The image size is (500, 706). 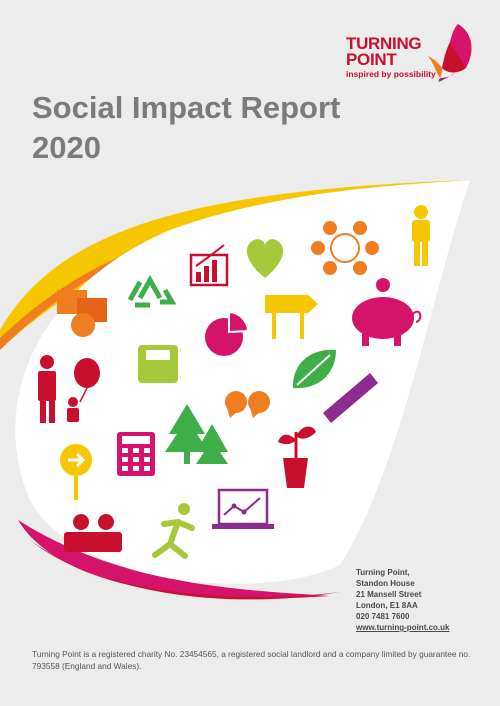 What do you see at coordinates (196, 434) in the screenshot?
I see `trees-icon` at bounding box center [196, 434].